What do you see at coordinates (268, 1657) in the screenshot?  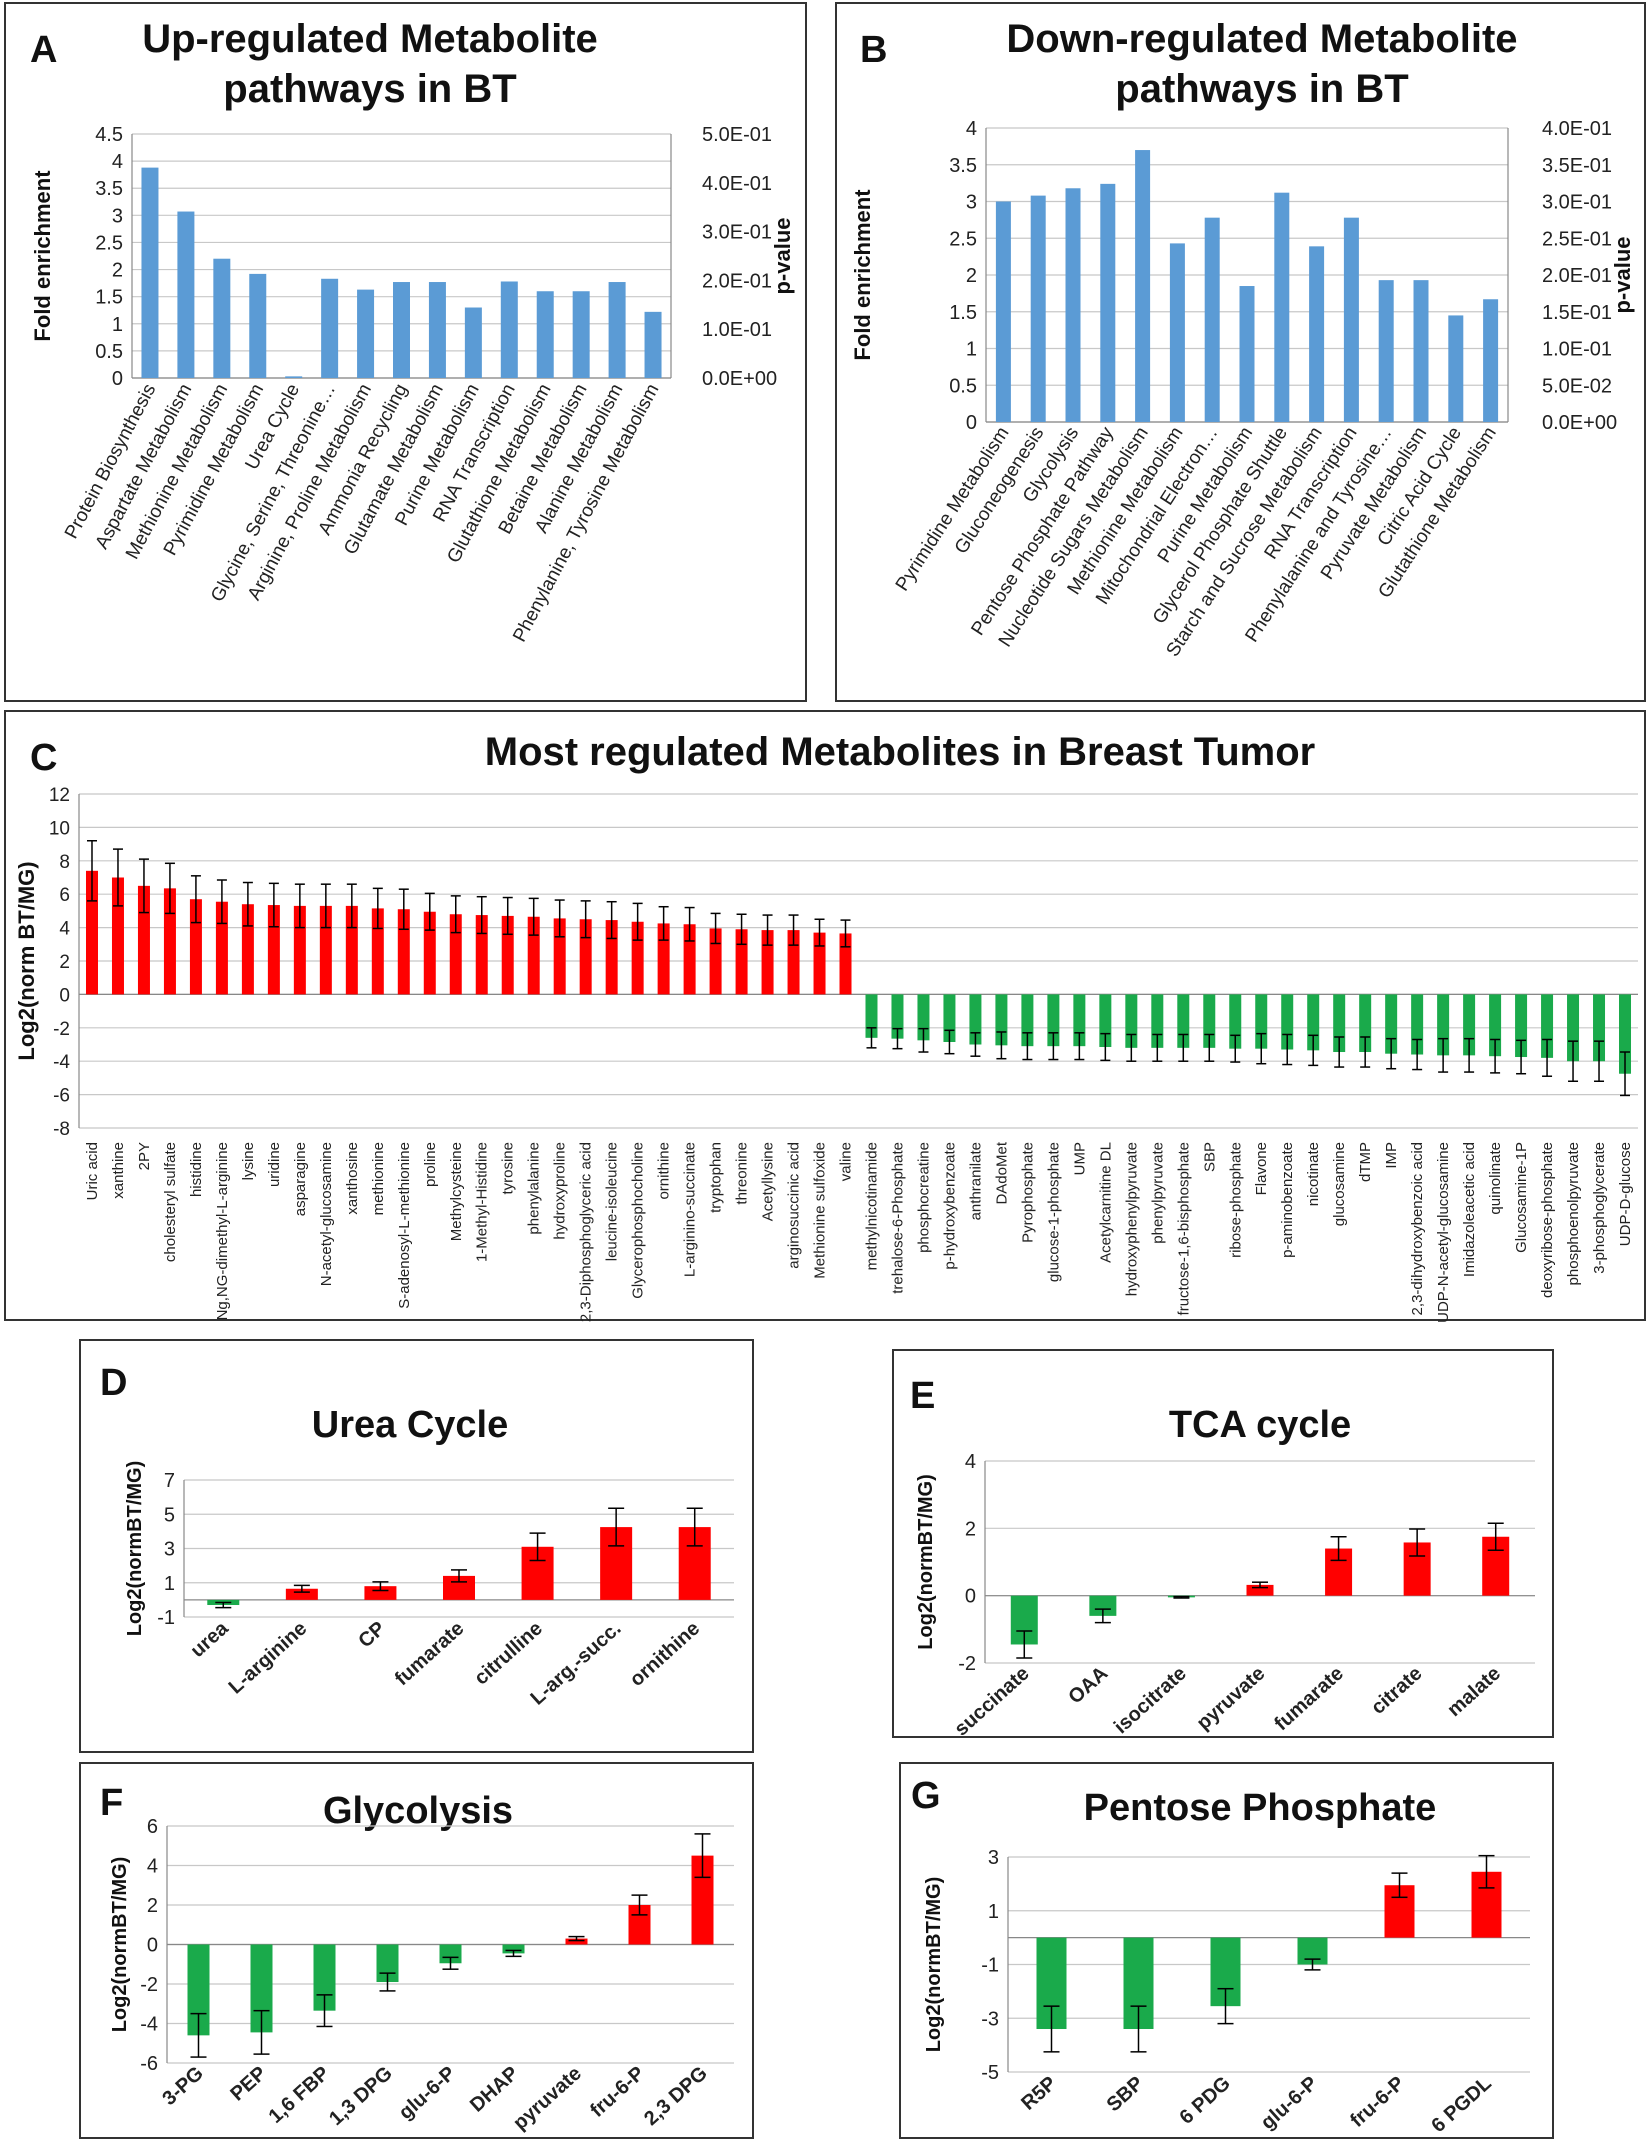 I see `x-tick-label: L-arginine` at bounding box center [268, 1657].